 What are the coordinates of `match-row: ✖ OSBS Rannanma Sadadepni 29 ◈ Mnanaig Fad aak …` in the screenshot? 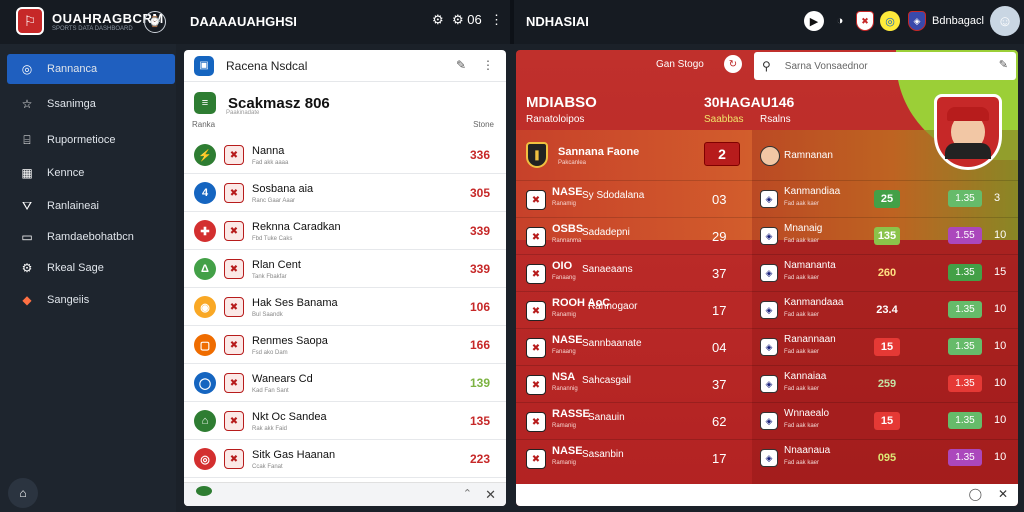 It's located at (767, 235).